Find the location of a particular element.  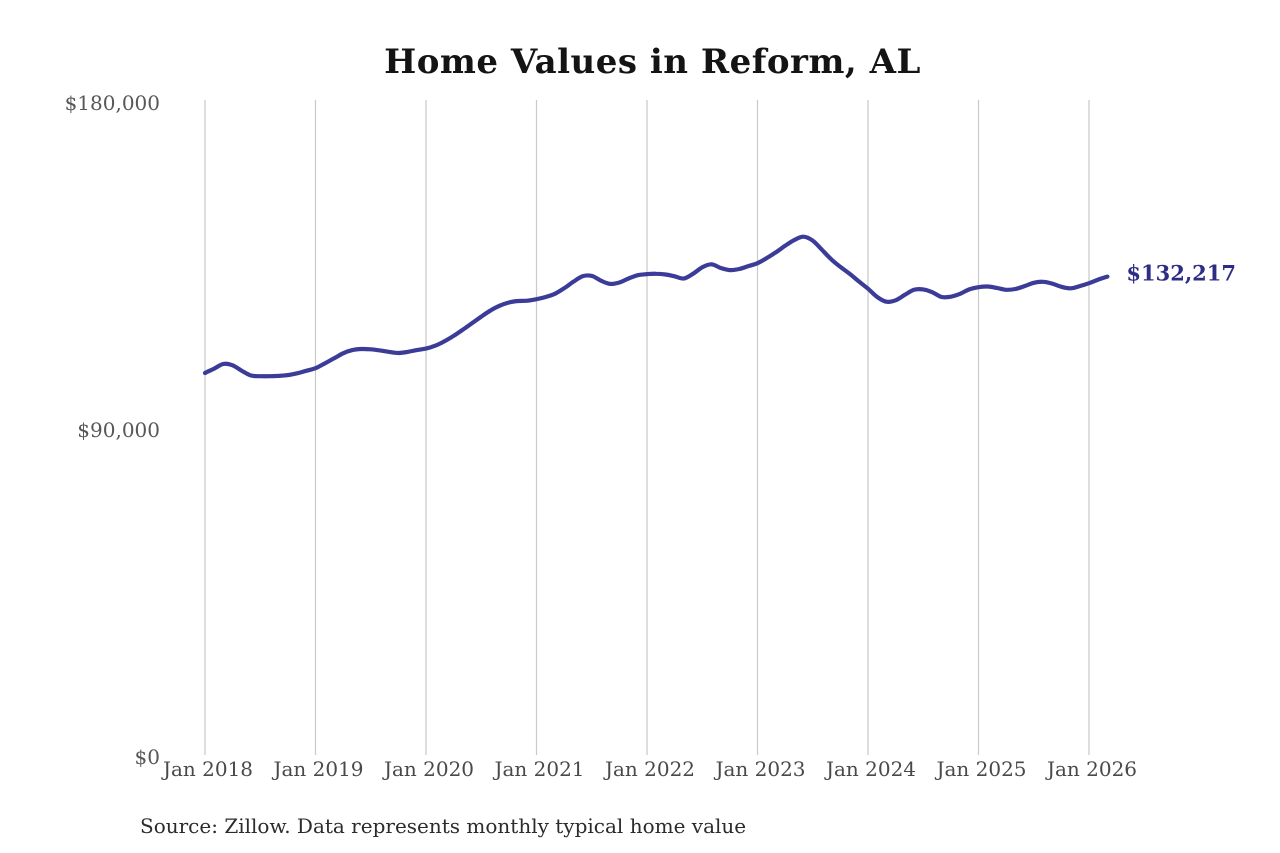

y-tick-label: $0 is located at coordinates (147, 757).